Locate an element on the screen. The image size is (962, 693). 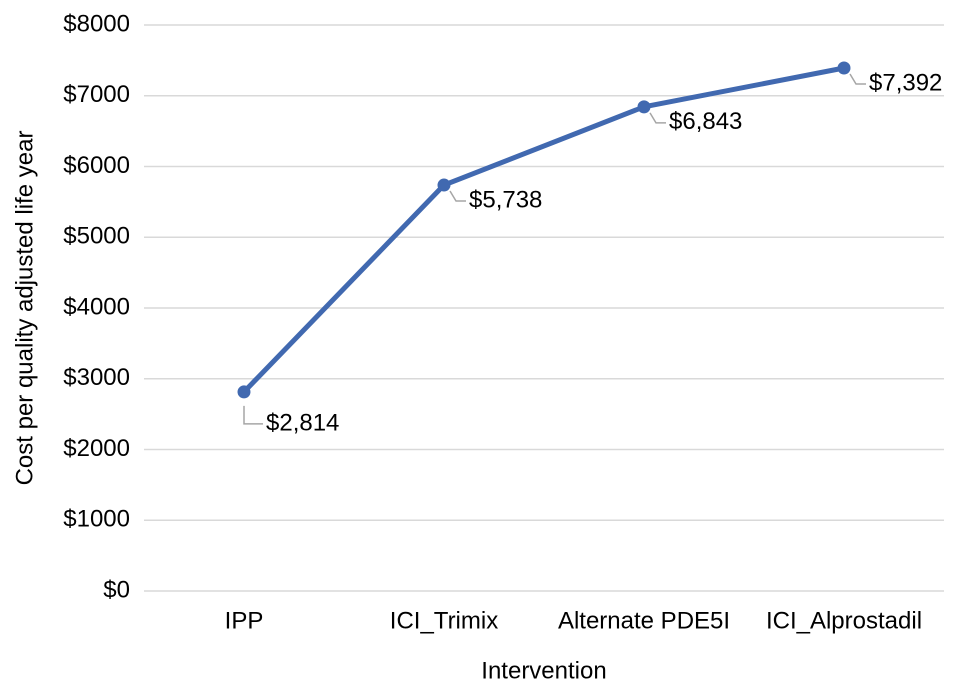
y-tick-label: $7000 is located at coordinates (96, 94).